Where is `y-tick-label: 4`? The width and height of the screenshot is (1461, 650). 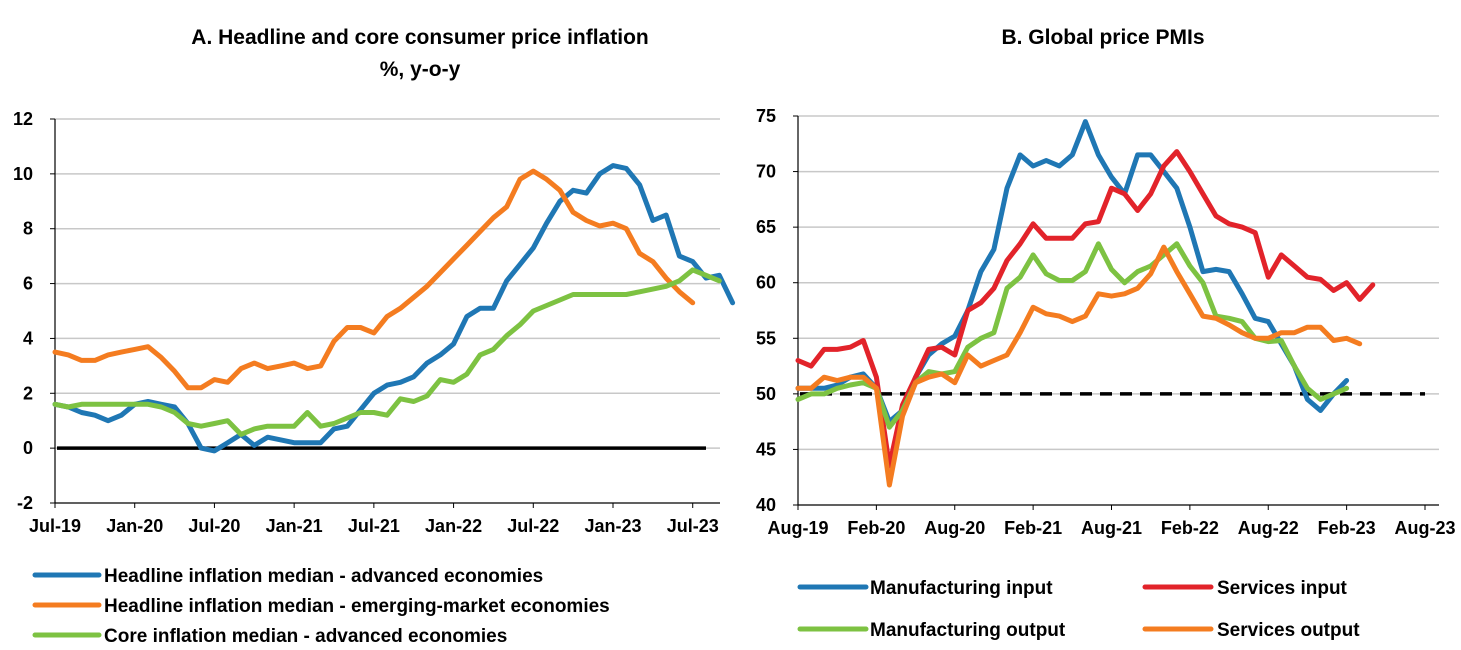
y-tick-label: 4 is located at coordinates (28, 338).